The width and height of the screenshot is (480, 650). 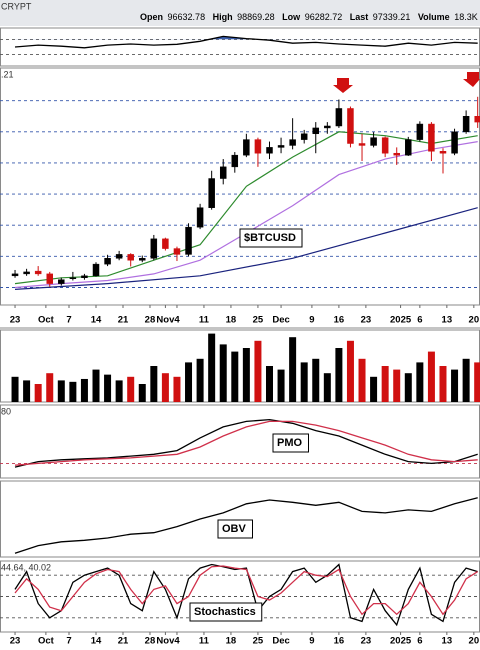 I want to click on quote-value: 97339.21, so click(x=392, y=17).